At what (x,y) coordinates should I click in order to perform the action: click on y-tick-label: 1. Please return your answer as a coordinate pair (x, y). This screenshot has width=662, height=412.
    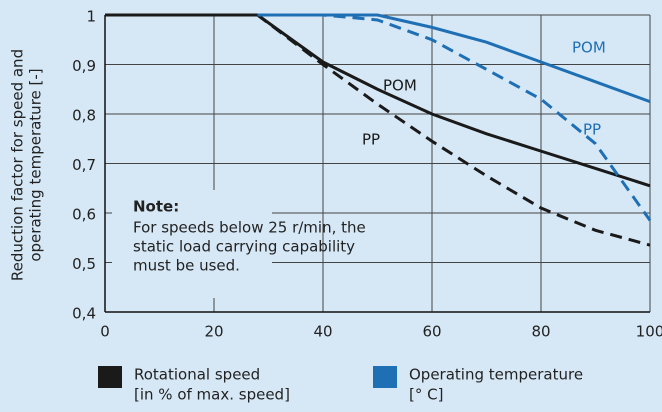
    Looking at the image, I should click on (91, 17).